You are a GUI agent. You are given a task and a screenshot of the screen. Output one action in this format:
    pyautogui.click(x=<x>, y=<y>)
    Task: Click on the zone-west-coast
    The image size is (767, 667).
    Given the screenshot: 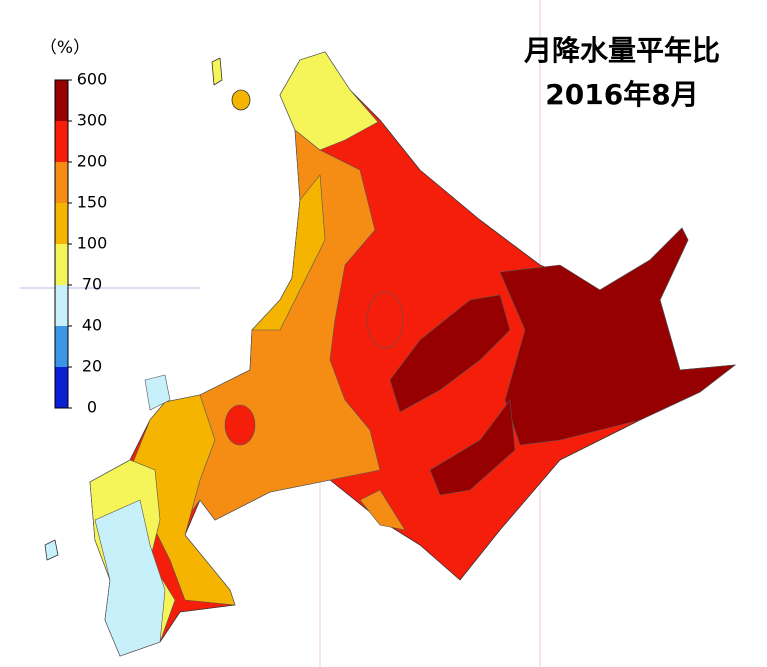 What is the action you would take?
    pyautogui.click(x=288, y=252)
    